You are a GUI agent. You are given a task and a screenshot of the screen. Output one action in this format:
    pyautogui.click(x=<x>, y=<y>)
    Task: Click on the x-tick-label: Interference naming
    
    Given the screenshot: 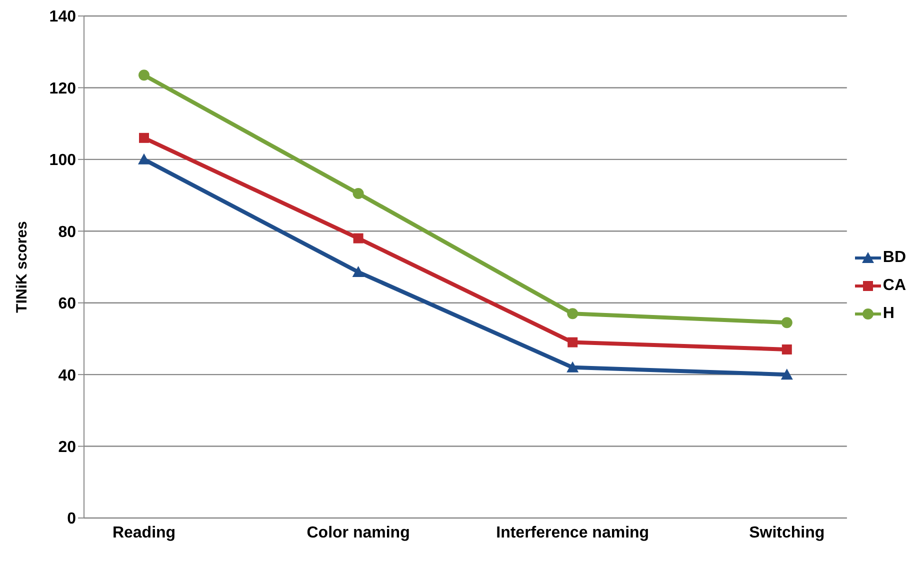 What is the action you would take?
    pyautogui.click(x=573, y=533)
    